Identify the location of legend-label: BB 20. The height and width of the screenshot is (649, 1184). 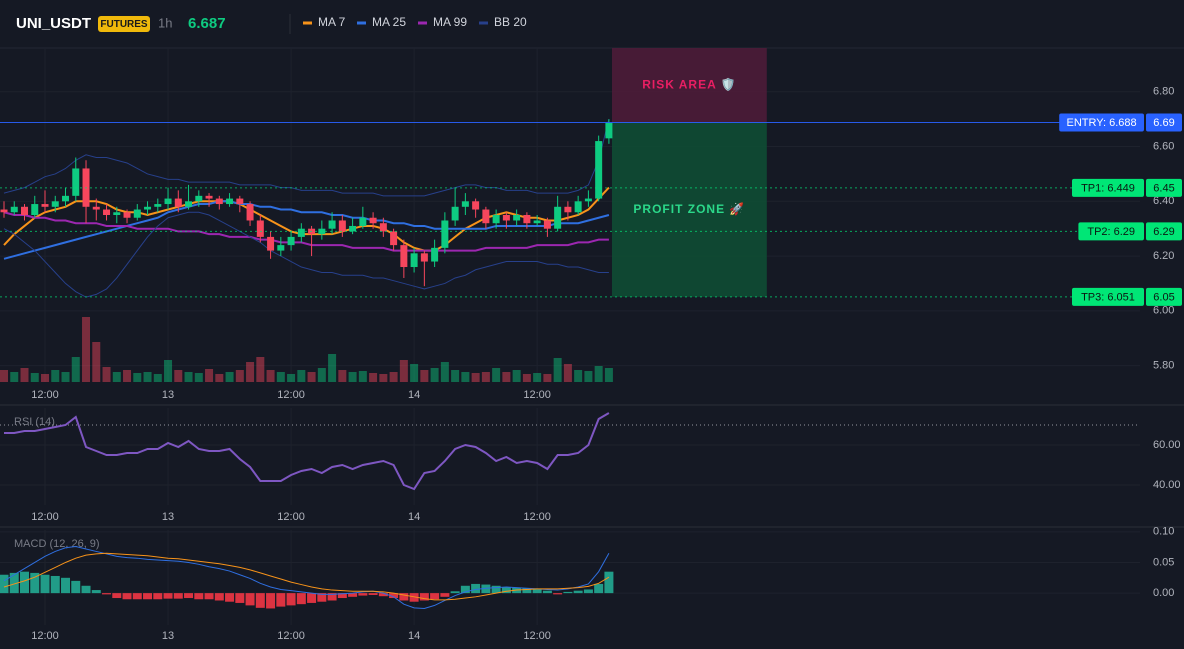
(510, 22).